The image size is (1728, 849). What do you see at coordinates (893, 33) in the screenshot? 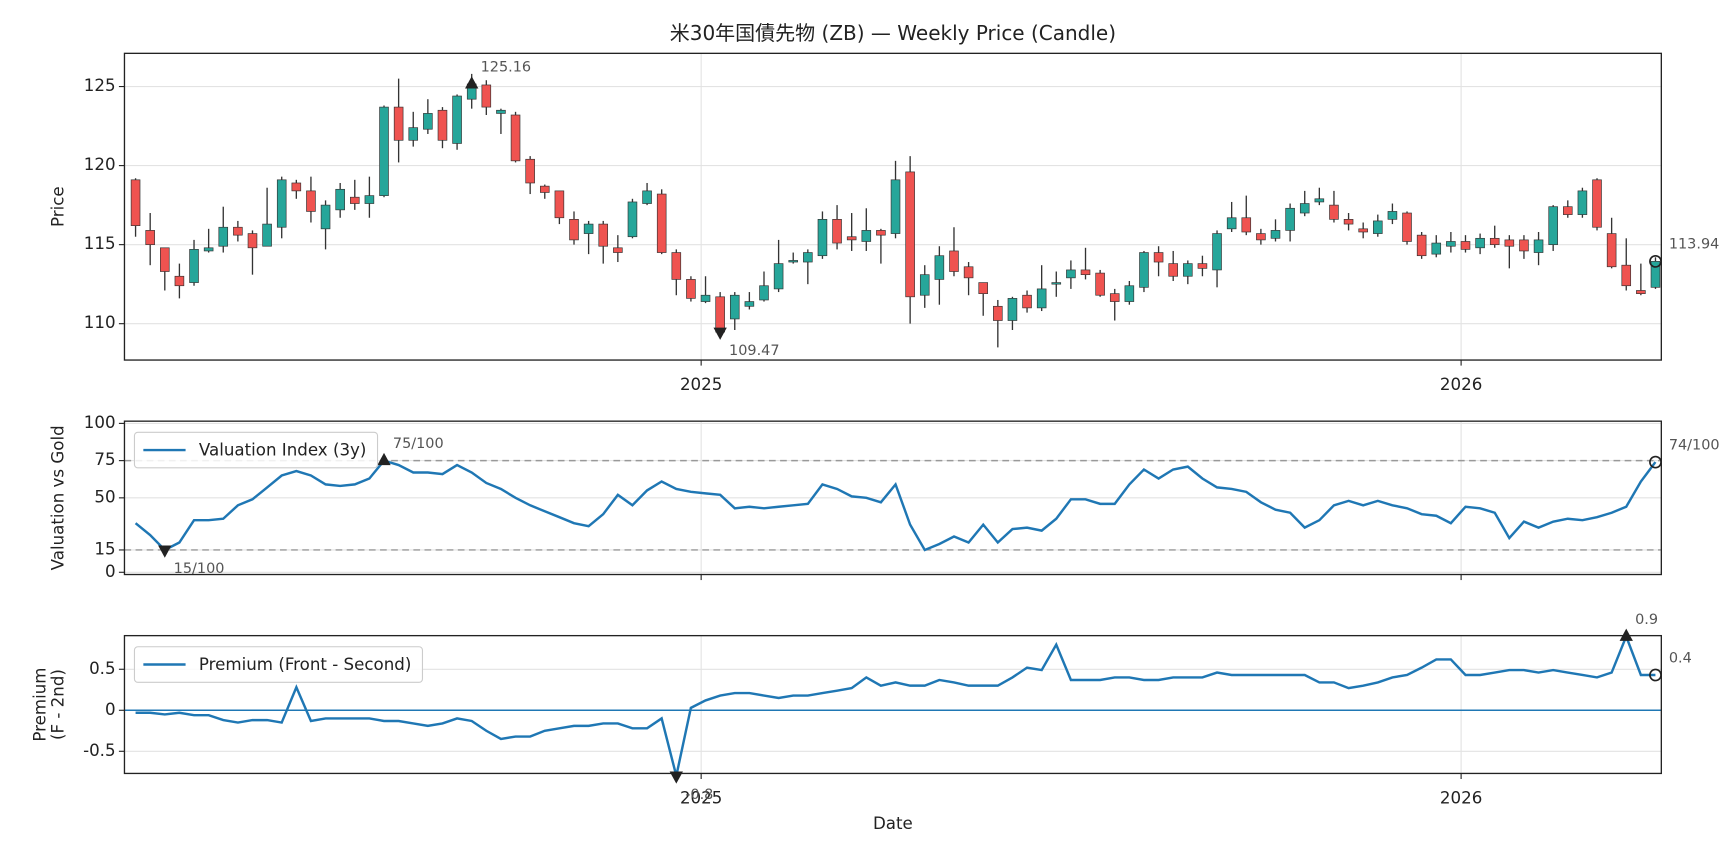
I see `chart-title: 米30年国債先物 (ZB) — Weekly Price (Candle)` at bounding box center [893, 33].